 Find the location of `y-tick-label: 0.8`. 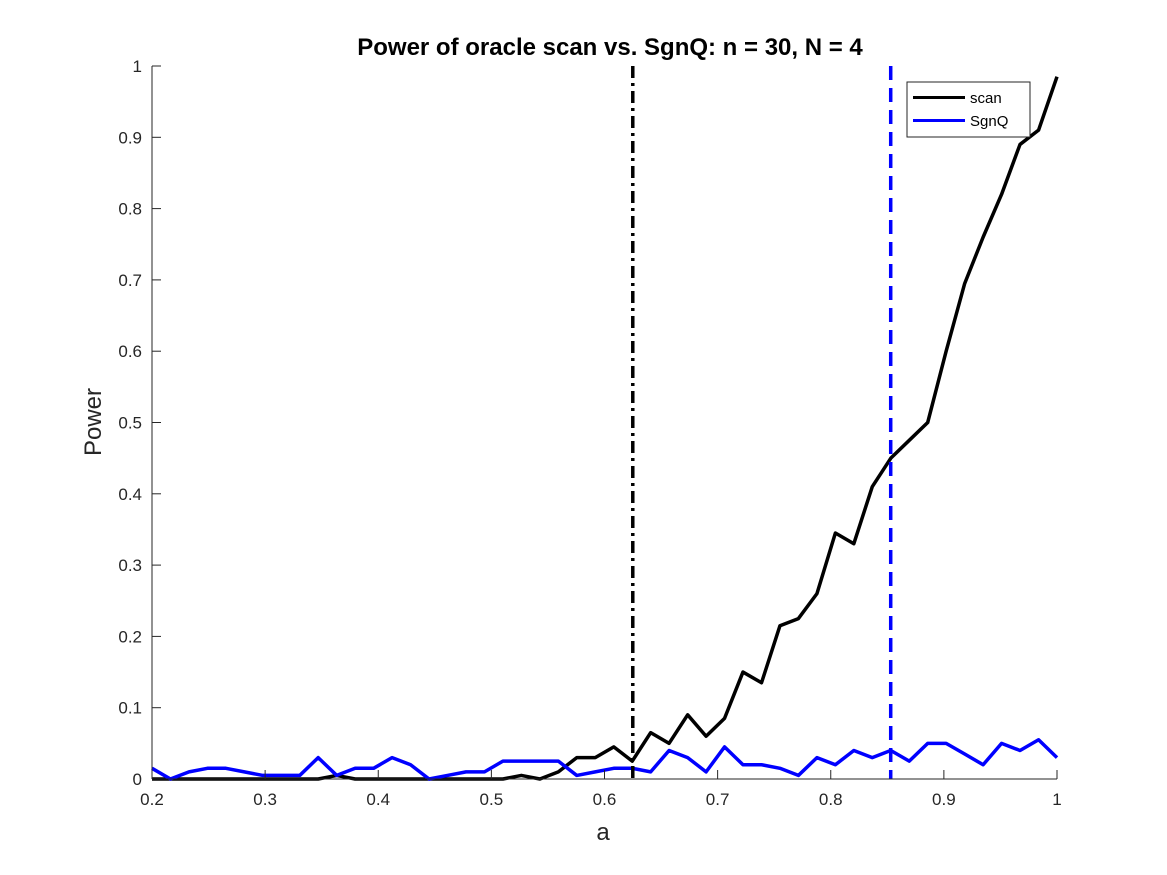

y-tick-label: 0.8 is located at coordinates (130, 209).